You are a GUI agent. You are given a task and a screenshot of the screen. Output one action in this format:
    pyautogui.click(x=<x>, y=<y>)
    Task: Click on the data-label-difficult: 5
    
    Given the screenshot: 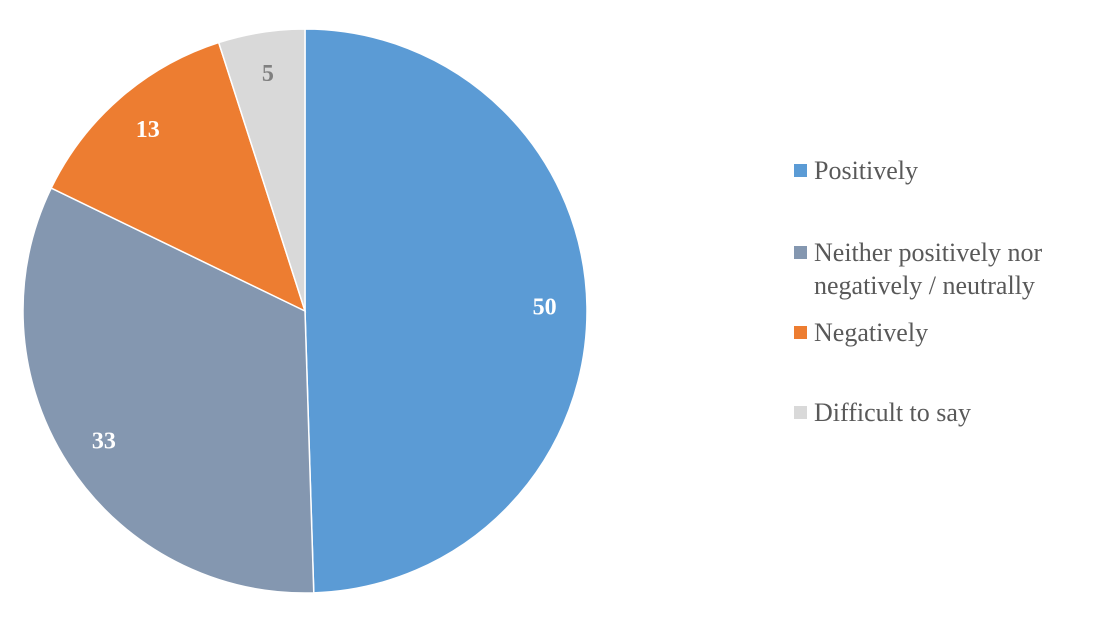 What is the action you would take?
    pyautogui.click(x=268, y=74)
    